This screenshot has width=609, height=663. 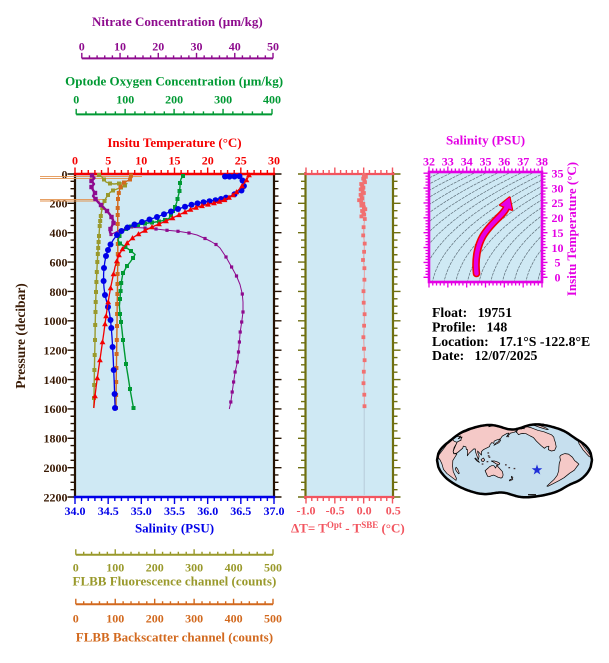 What do you see at coordinates (56, 497) in the screenshot?
I see `svg-text: 2200` at bounding box center [56, 497].